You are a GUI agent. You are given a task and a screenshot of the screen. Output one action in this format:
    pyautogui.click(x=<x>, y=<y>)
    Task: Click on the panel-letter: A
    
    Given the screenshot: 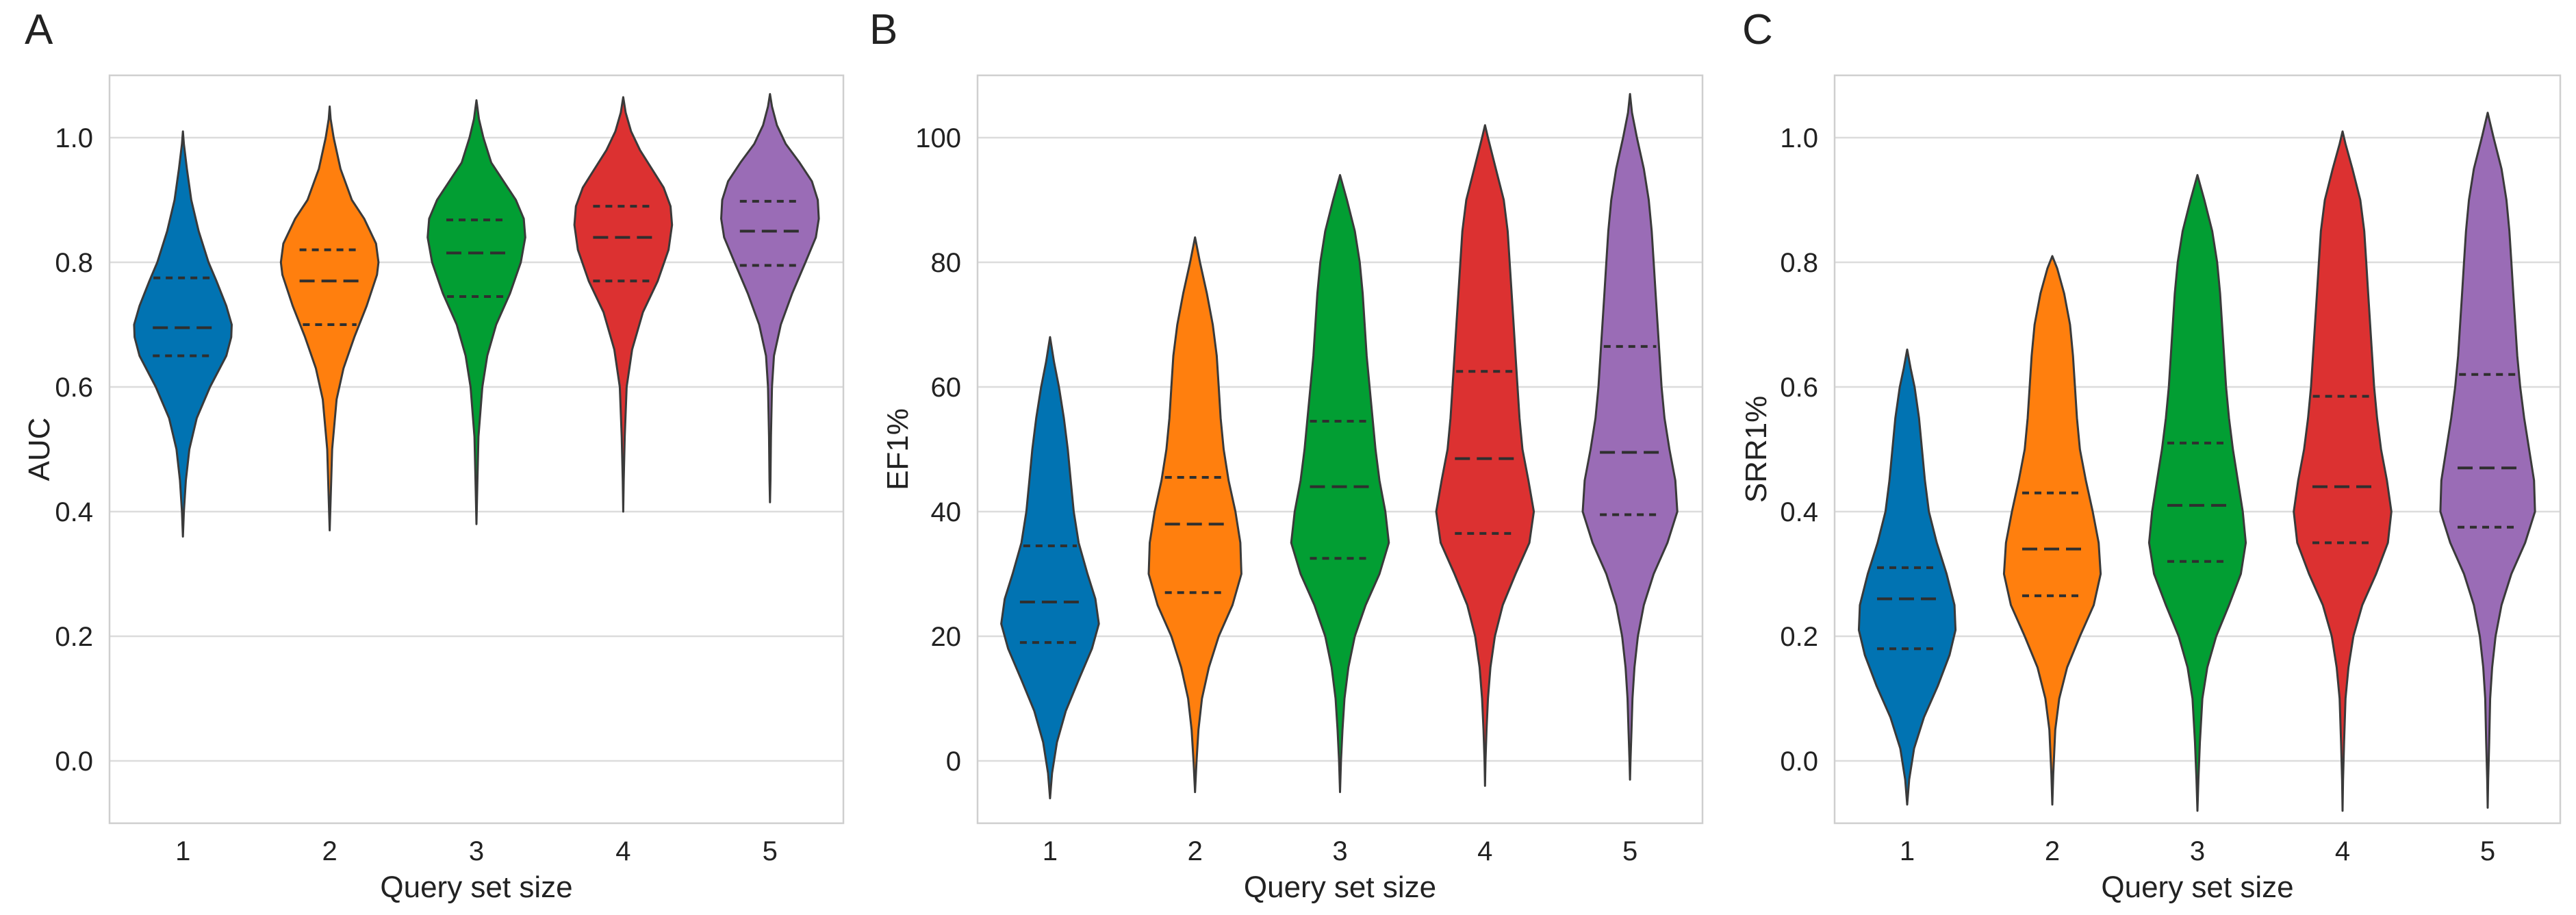 What is the action you would take?
    pyautogui.click(x=39, y=29)
    